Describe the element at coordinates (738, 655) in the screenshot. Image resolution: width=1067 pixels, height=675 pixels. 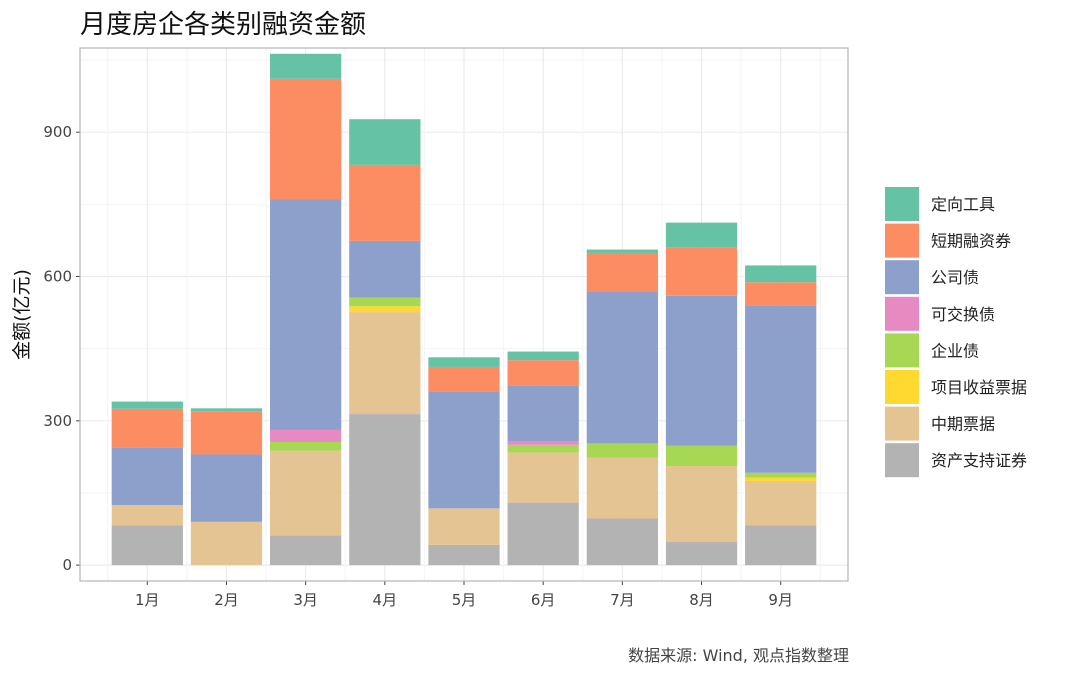
I see `source-caption: 数据来源: Wind, 观点指数整理` at that location.